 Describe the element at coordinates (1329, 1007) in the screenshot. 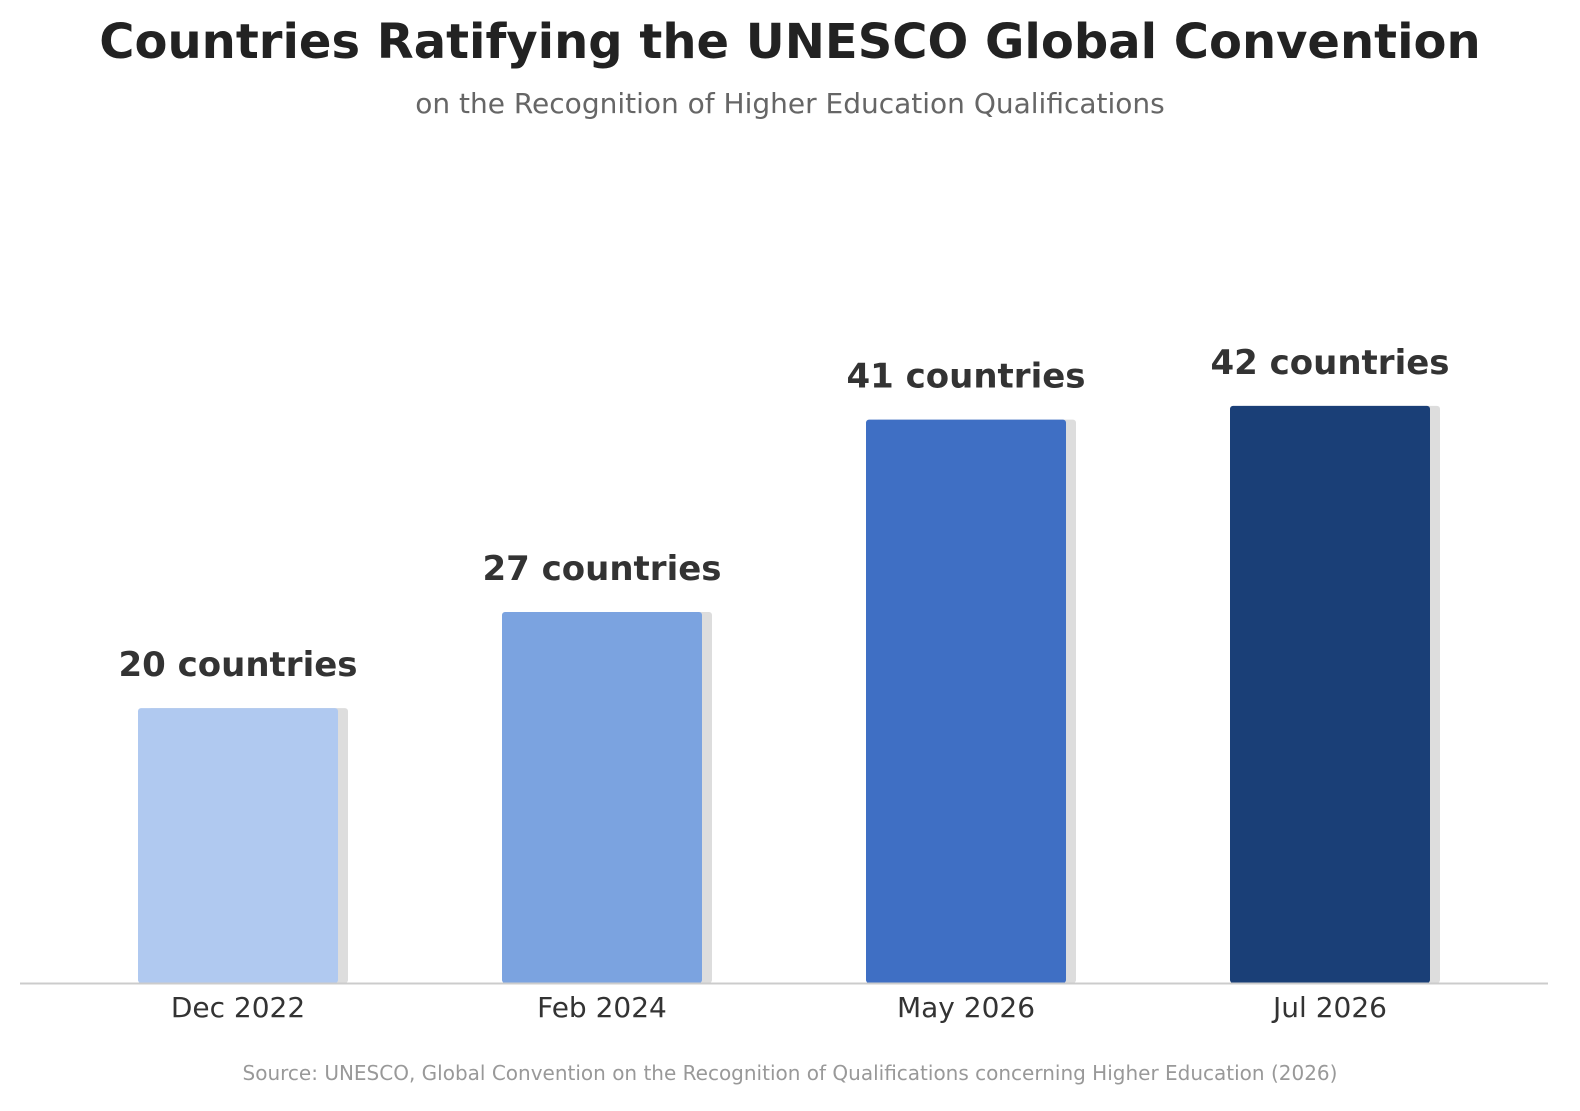

I see `x-tick-label: Jul 2026` at that location.